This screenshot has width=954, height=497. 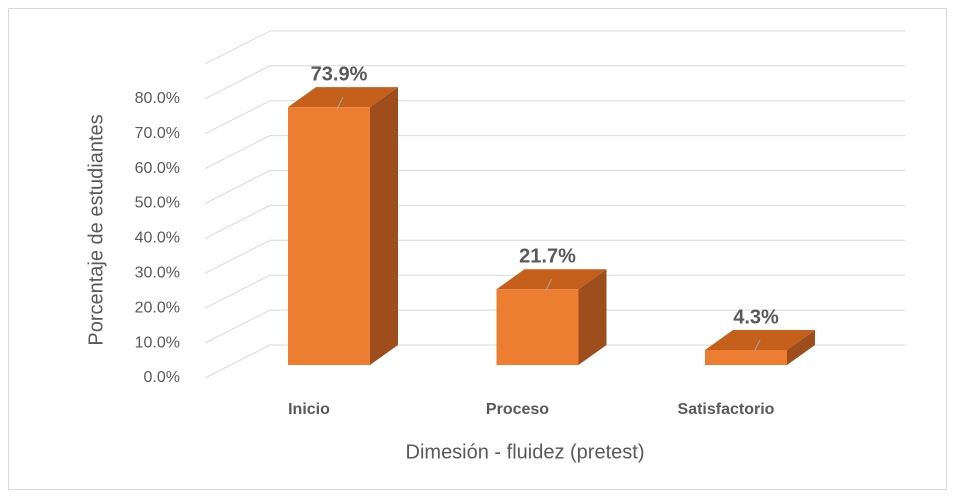 What do you see at coordinates (339, 74) in the screenshot?
I see `value-label: 73.9%` at bounding box center [339, 74].